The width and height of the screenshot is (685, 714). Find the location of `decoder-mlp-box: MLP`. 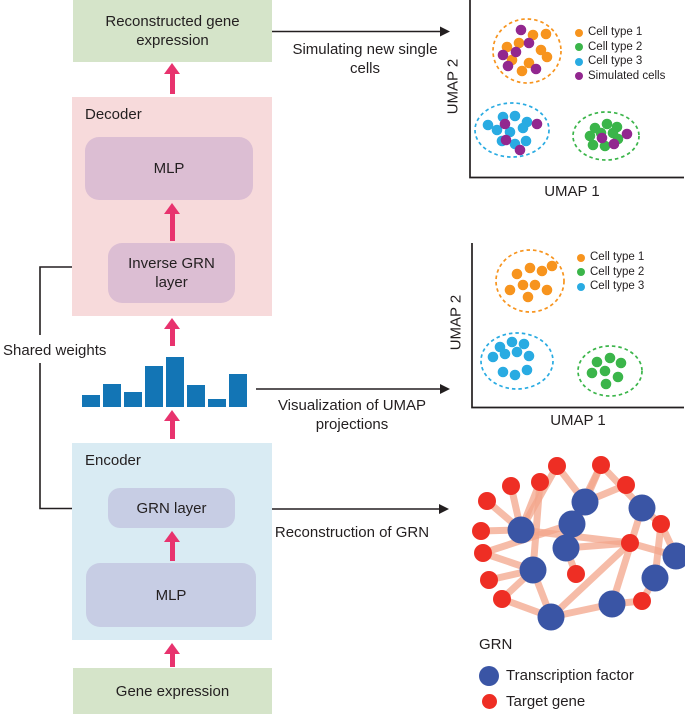

decoder-mlp-box: MLP is located at coordinates (169, 168).